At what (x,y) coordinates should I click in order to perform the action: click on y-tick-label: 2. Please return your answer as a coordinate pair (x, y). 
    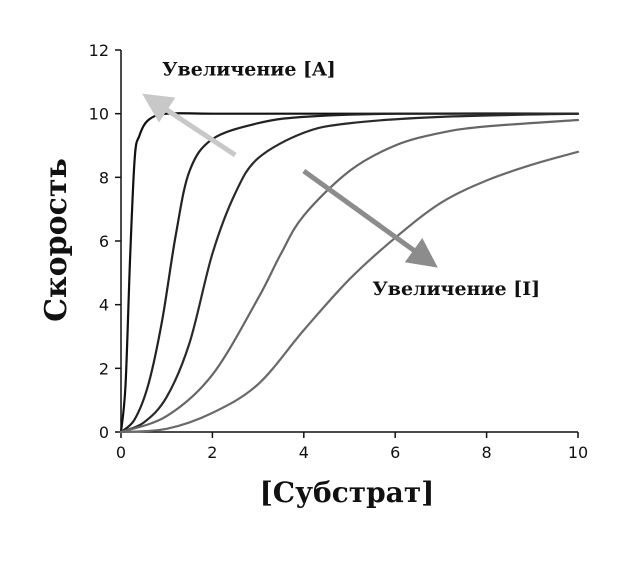
    Looking at the image, I should click on (104, 368).